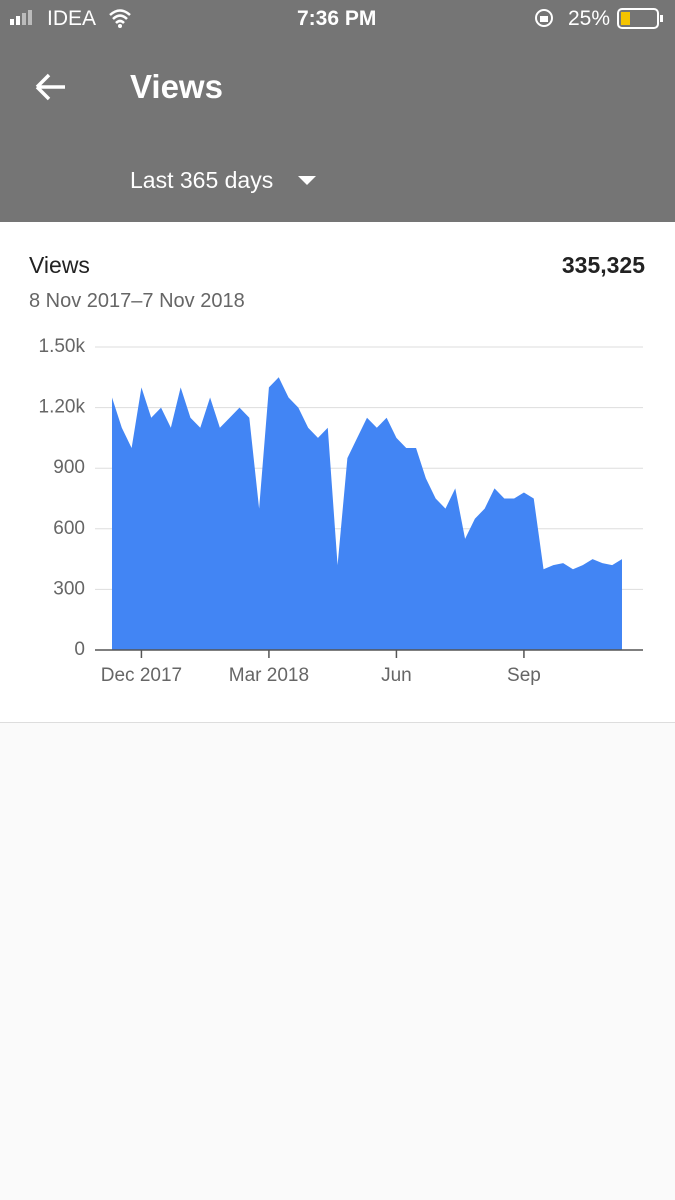 The image size is (675, 1200). Describe the element at coordinates (51, 87) in the screenshot. I see `back-button` at that location.